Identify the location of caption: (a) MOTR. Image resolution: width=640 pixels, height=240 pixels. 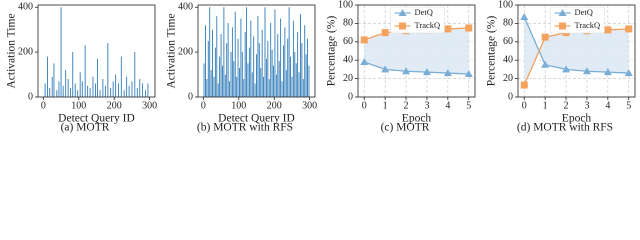
(85, 128).